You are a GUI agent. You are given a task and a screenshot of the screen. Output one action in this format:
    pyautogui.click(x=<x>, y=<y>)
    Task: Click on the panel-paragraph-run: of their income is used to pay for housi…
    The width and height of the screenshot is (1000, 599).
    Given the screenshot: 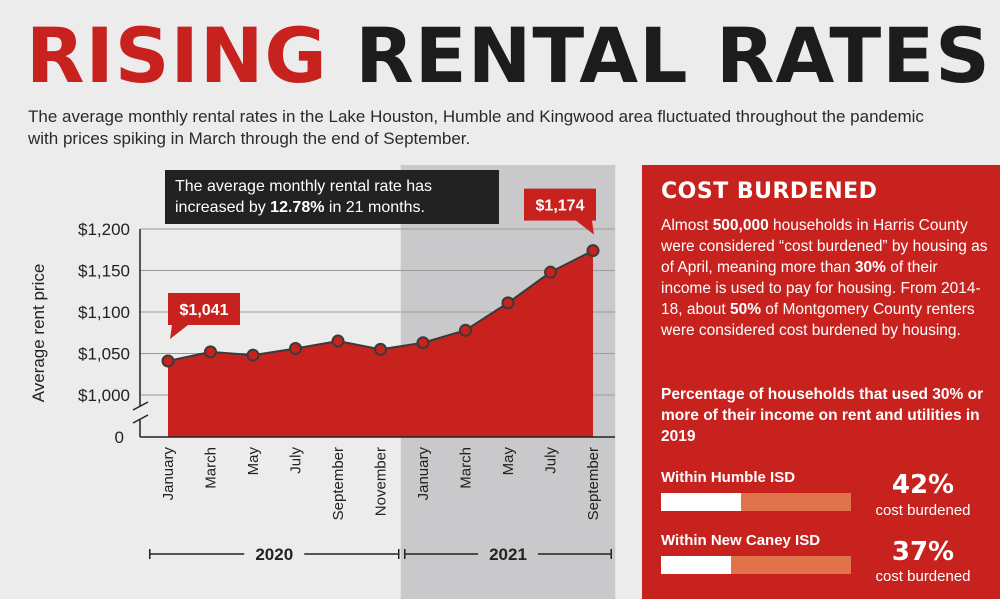 What is the action you would take?
    pyautogui.click(x=821, y=288)
    